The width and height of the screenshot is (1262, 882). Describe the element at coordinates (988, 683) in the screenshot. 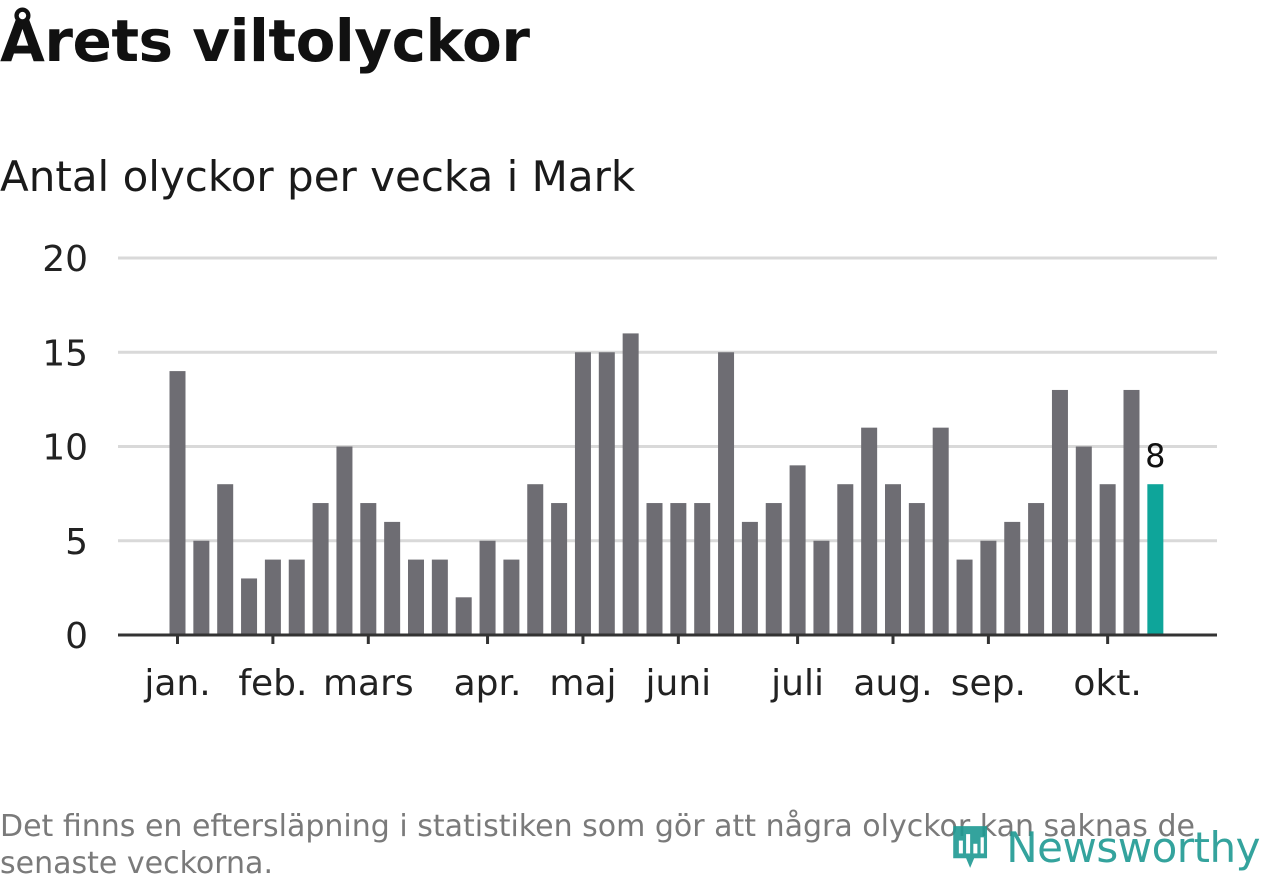

I see `x-tick-label: sep.` at that location.